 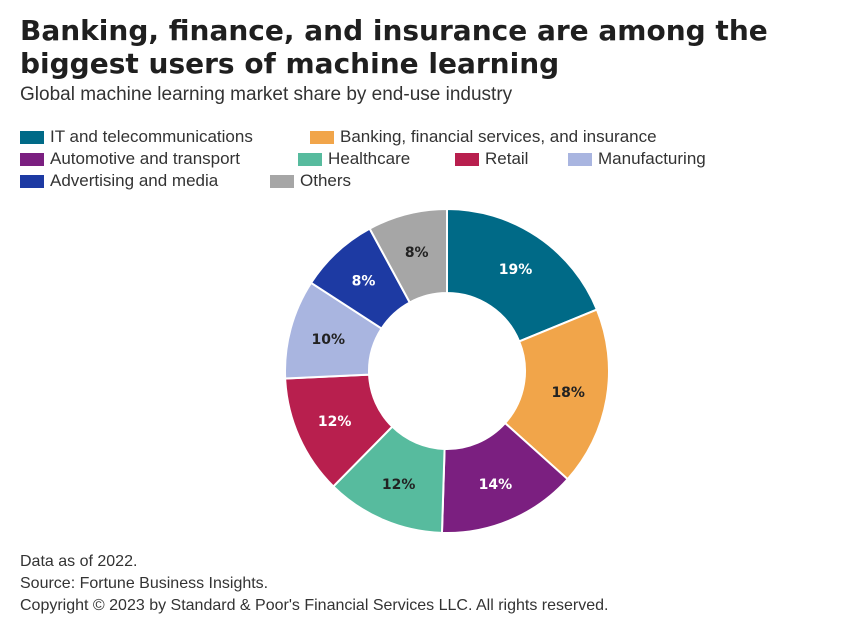 I want to click on legend-label: Retail, so click(x=507, y=158).